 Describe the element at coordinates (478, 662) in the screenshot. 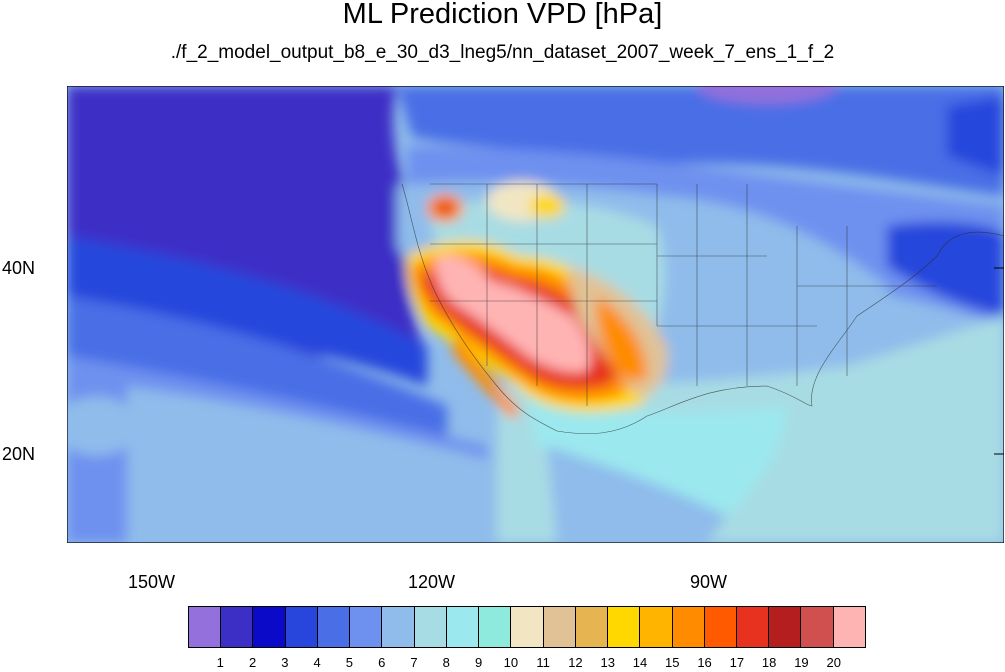

I see `colorbar-level-label: 9` at that location.